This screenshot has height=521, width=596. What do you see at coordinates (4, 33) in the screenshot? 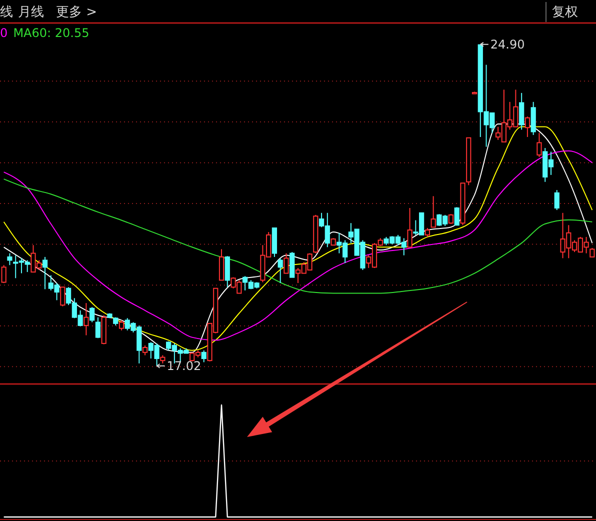
I see `text: 0` at bounding box center [4, 33].